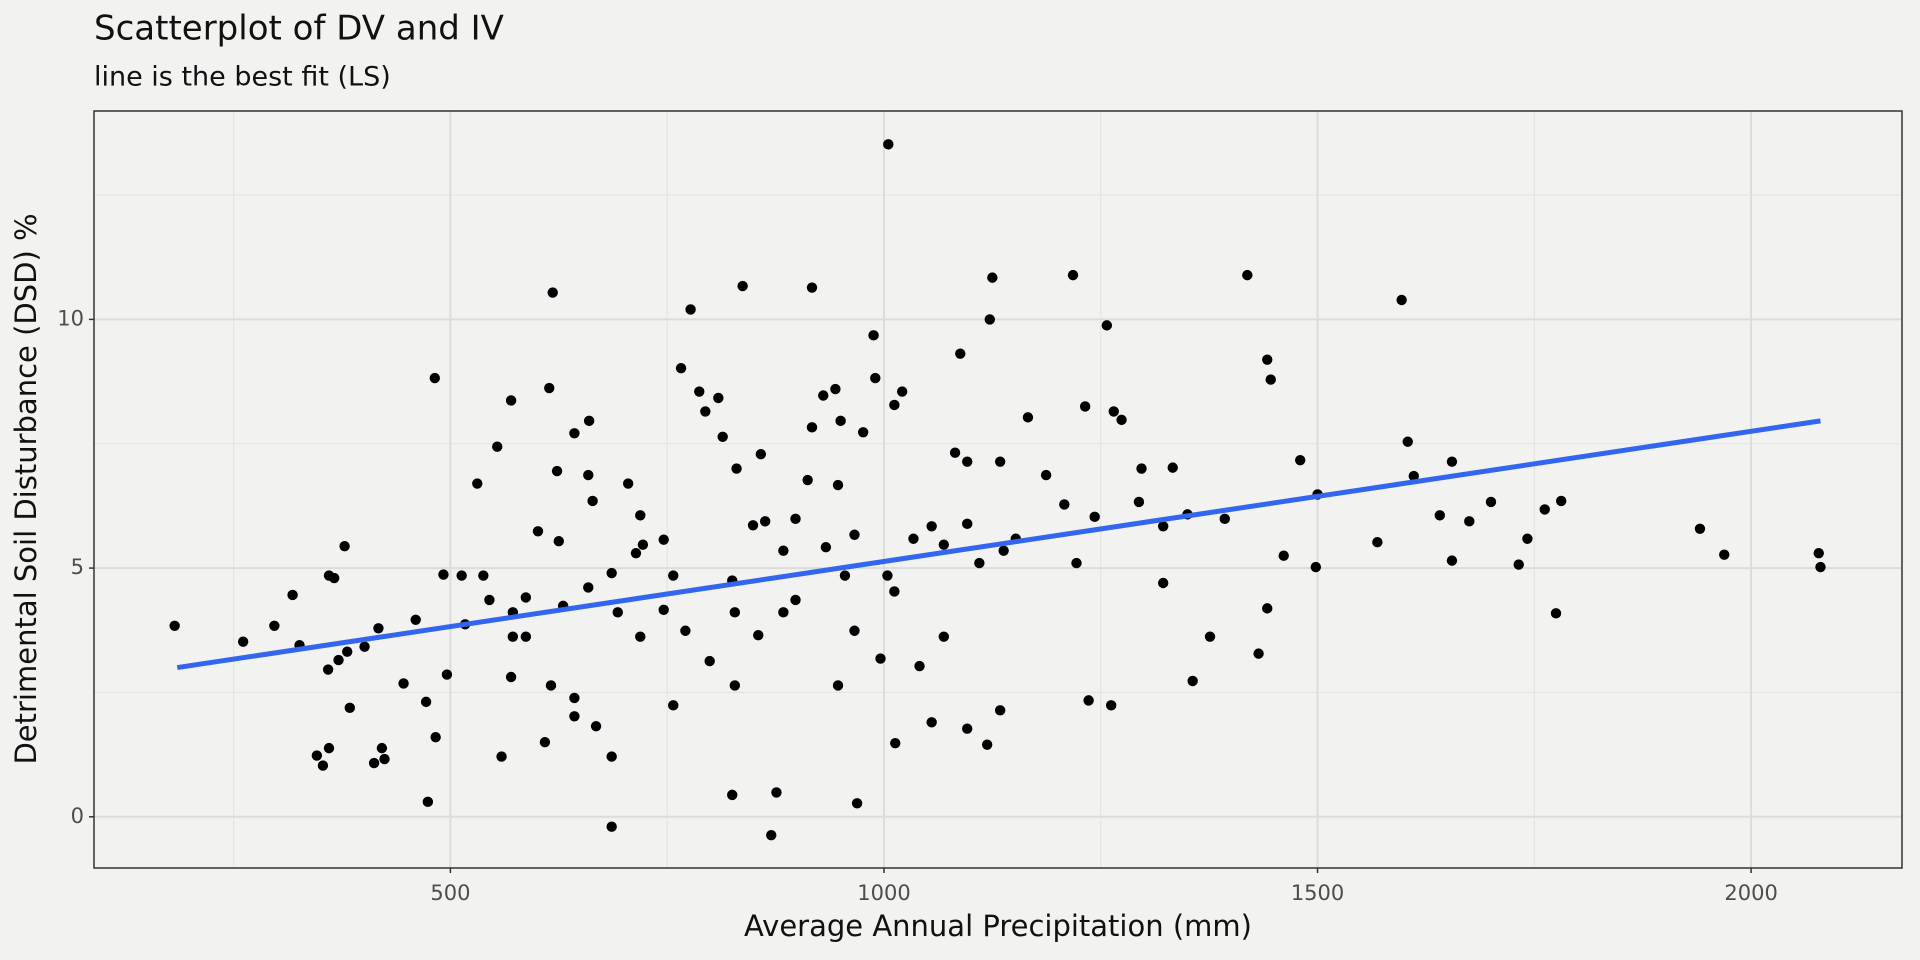 Image resolution: width=1920 pixels, height=960 pixels. Describe the element at coordinates (299, 29) in the screenshot. I see `chart-title: Scatterplot of DV and IV` at that location.